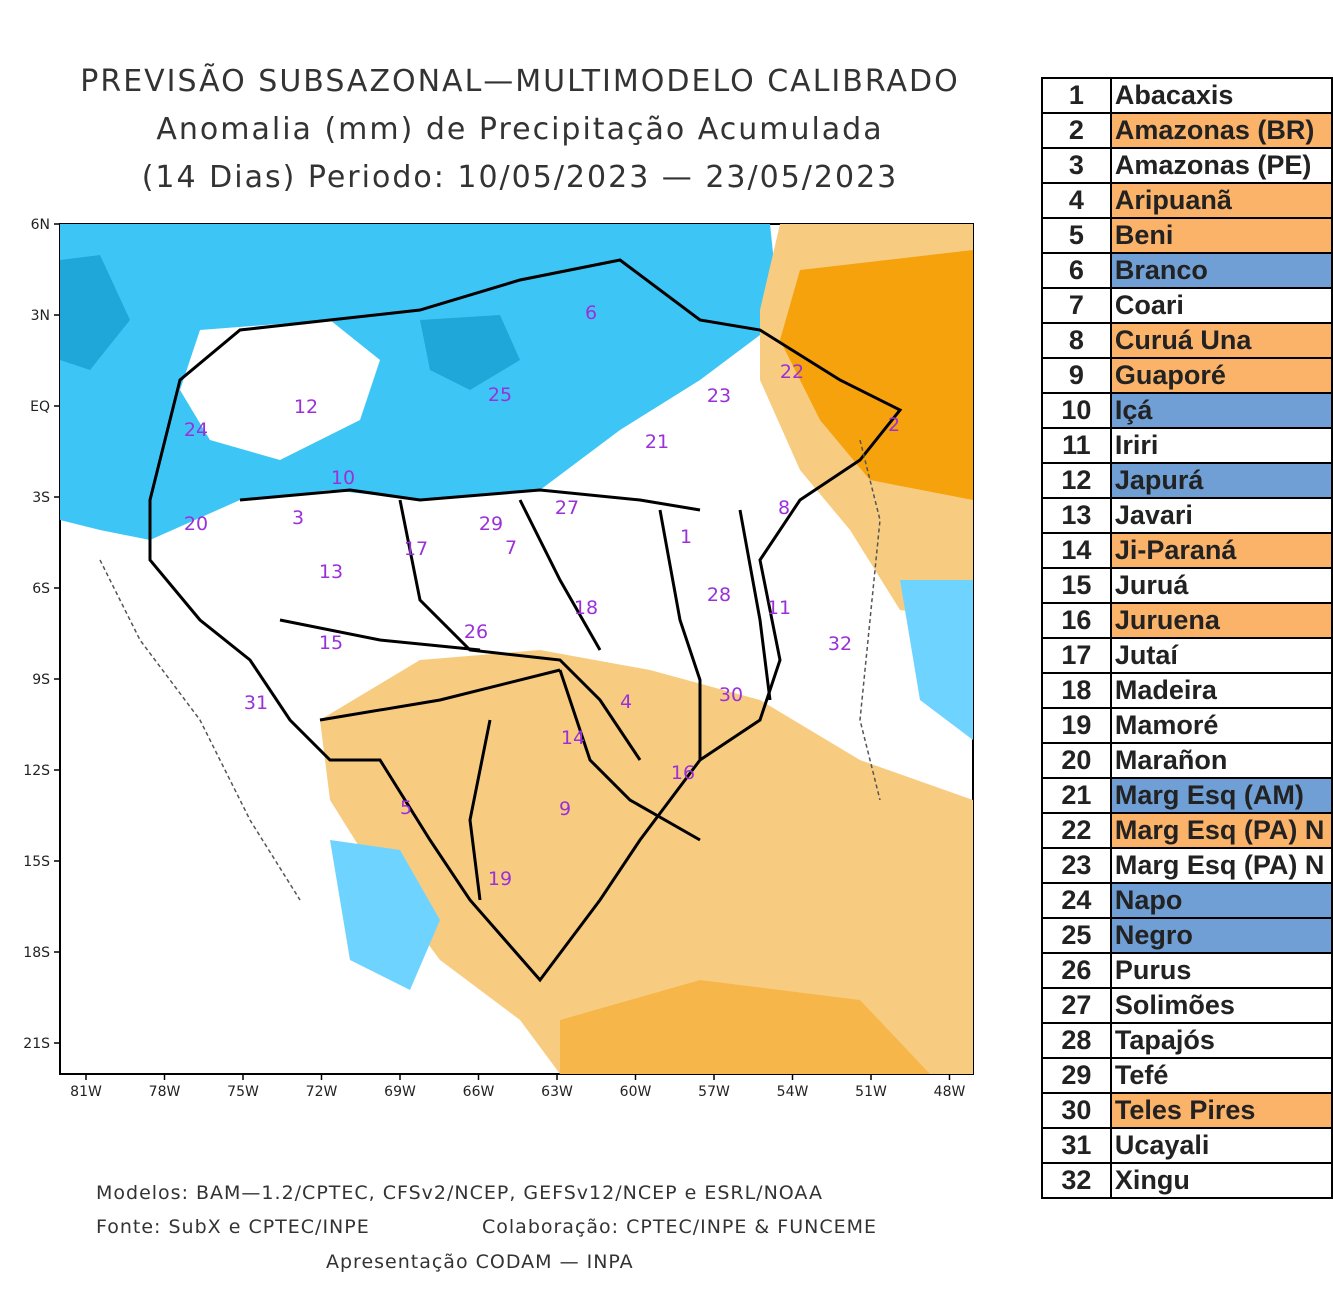 The image size is (1333, 1297). Describe the element at coordinates (1076, 1005) in the screenshot. I see `basin-number-cell: 27` at that location.